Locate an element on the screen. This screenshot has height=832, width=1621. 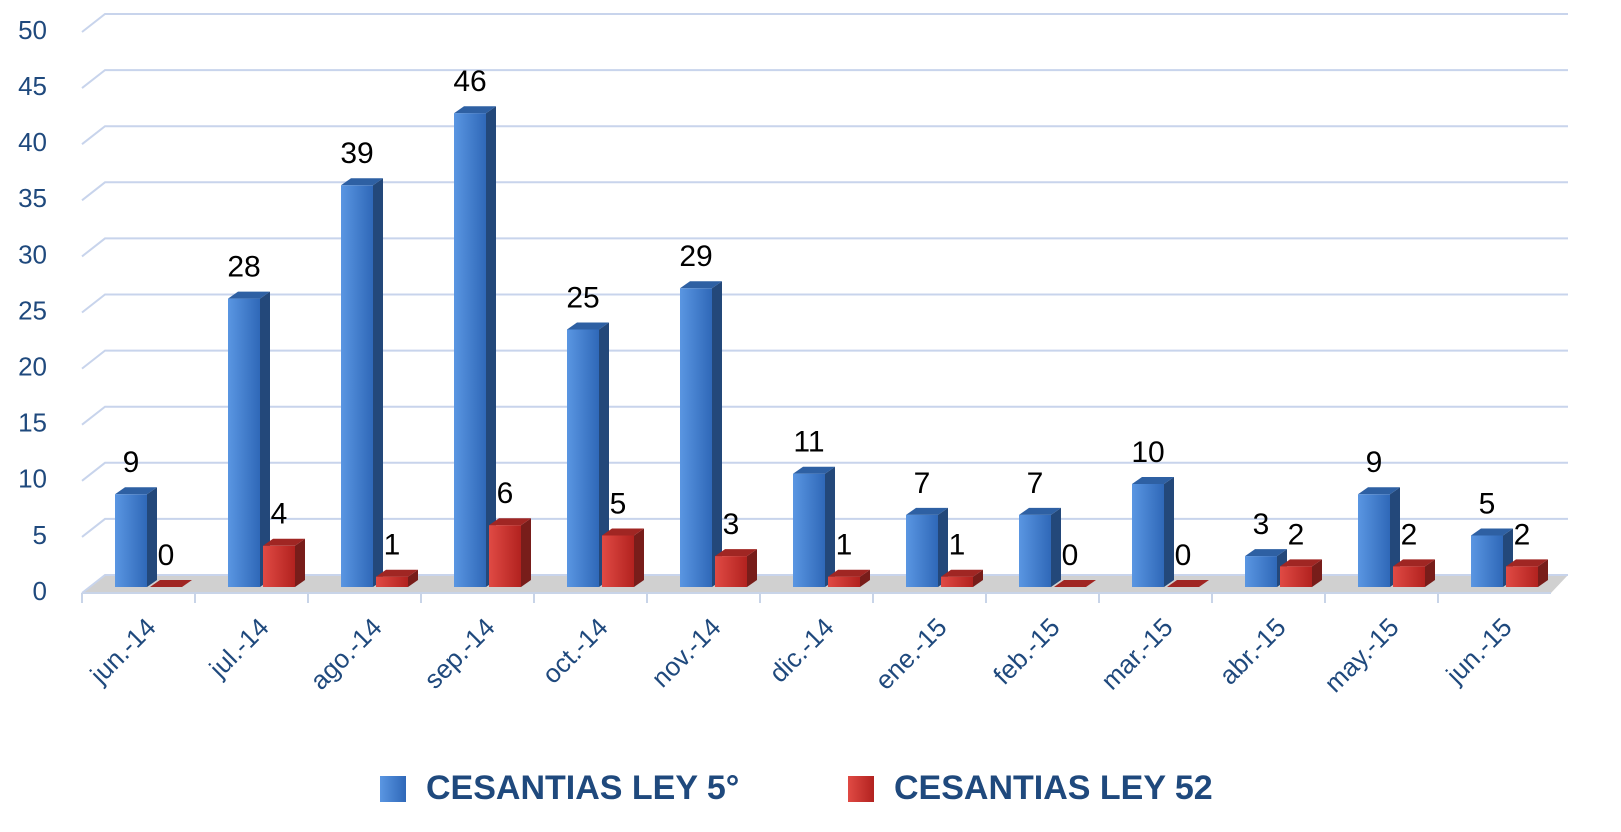
data-label: 28 is located at coordinates (243, 267).